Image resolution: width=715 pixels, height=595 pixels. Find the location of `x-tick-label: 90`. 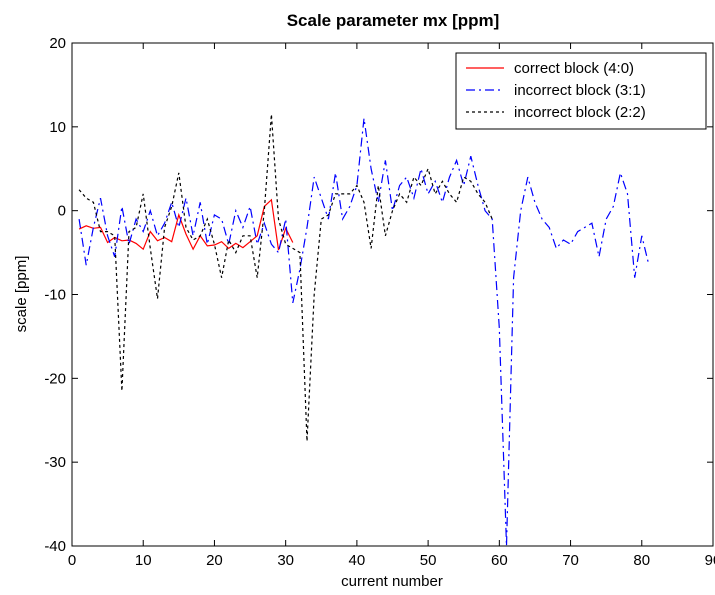

x-tick-label: 90 is located at coordinates (710, 560).